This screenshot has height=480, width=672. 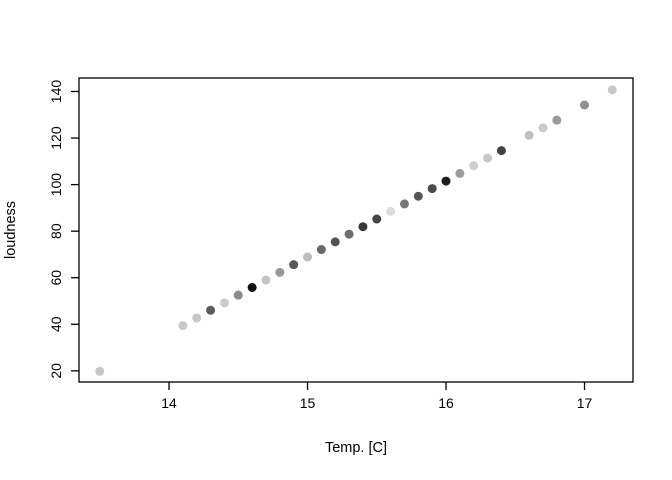 What do you see at coordinates (308, 403) in the screenshot?
I see `x-tick-label: 15` at bounding box center [308, 403].